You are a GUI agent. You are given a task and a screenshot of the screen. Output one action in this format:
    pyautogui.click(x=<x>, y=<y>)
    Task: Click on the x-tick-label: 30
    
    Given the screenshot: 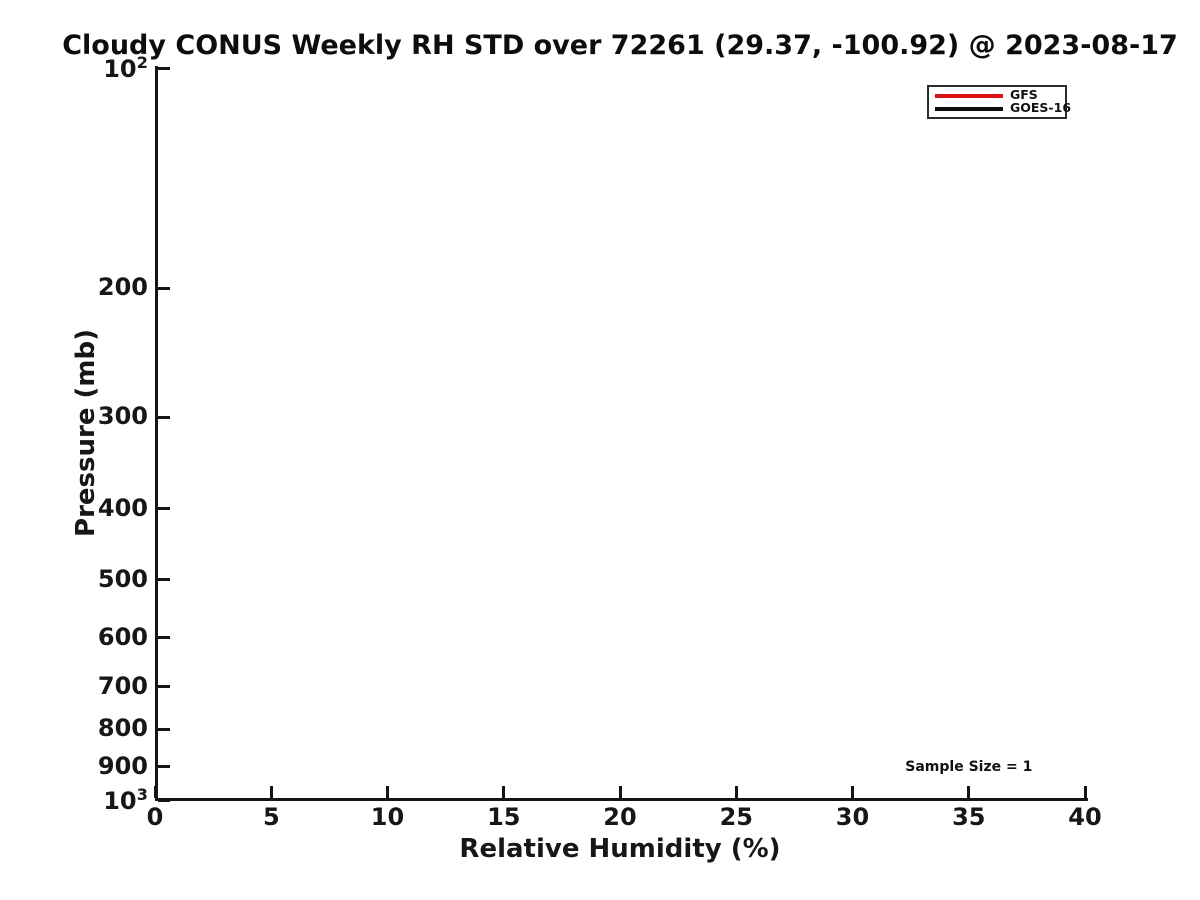 What is the action you would take?
    pyautogui.click(x=852, y=817)
    